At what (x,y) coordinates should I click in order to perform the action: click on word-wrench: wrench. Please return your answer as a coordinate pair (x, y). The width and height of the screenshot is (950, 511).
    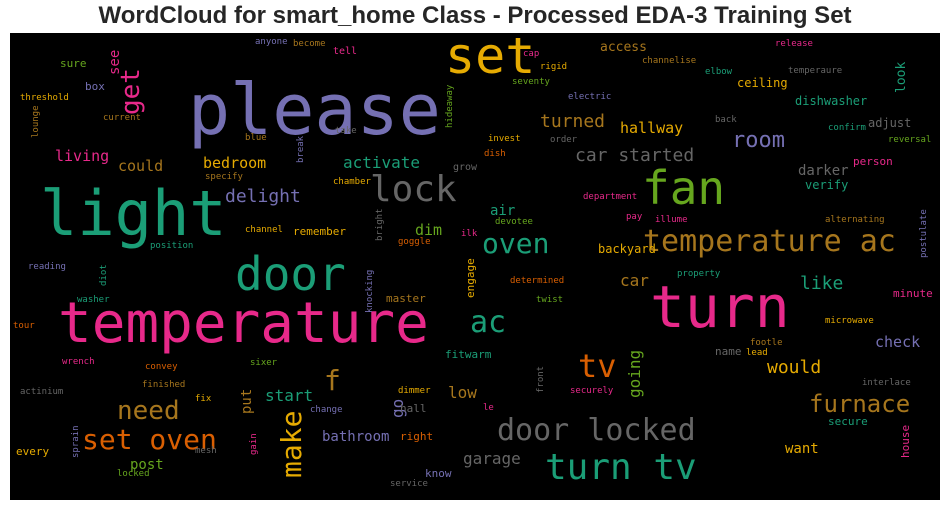
    Looking at the image, I should click on (78, 362).